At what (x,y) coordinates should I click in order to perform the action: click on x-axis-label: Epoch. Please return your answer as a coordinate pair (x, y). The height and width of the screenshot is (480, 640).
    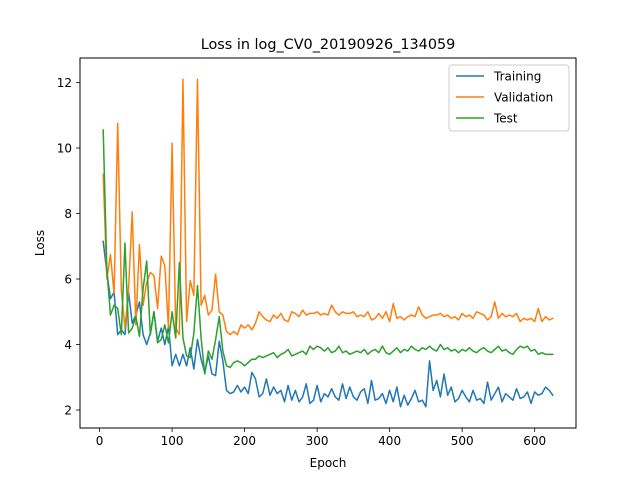
    Looking at the image, I should click on (328, 463).